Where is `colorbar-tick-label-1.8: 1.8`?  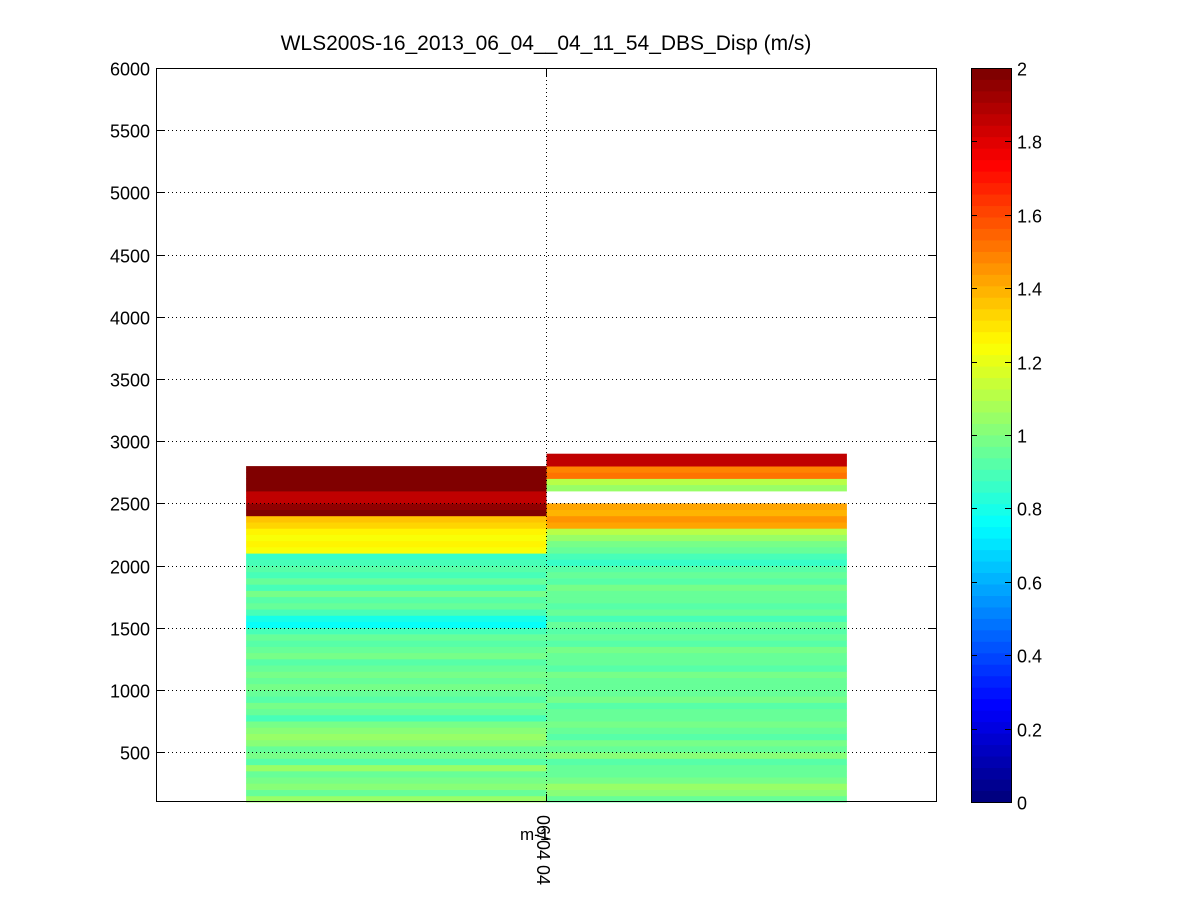 colorbar-tick-label-1.8: 1.8 is located at coordinates (1029, 143).